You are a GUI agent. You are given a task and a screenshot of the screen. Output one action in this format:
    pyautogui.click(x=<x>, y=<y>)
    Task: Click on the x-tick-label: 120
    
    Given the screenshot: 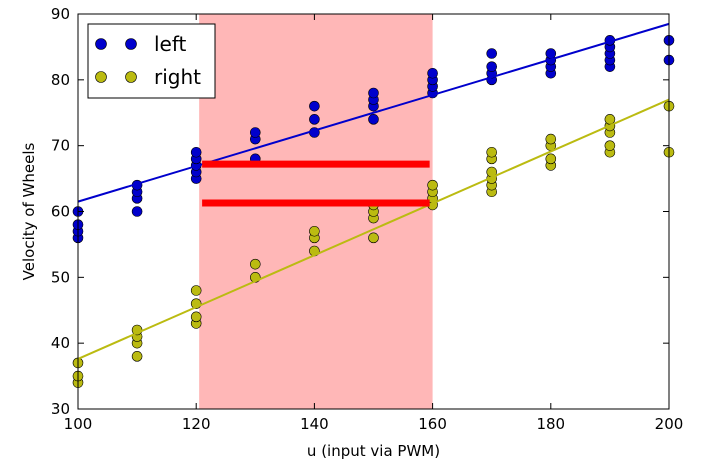 What is the action you would take?
    pyautogui.click(x=196, y=424)
    